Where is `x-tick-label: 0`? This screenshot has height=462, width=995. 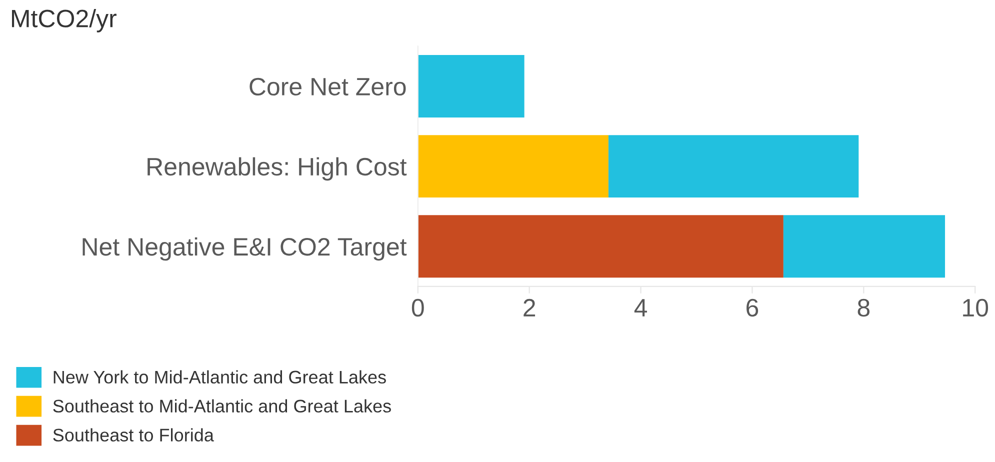
x-tick-label: 0 is located at coordinates (418, 307).